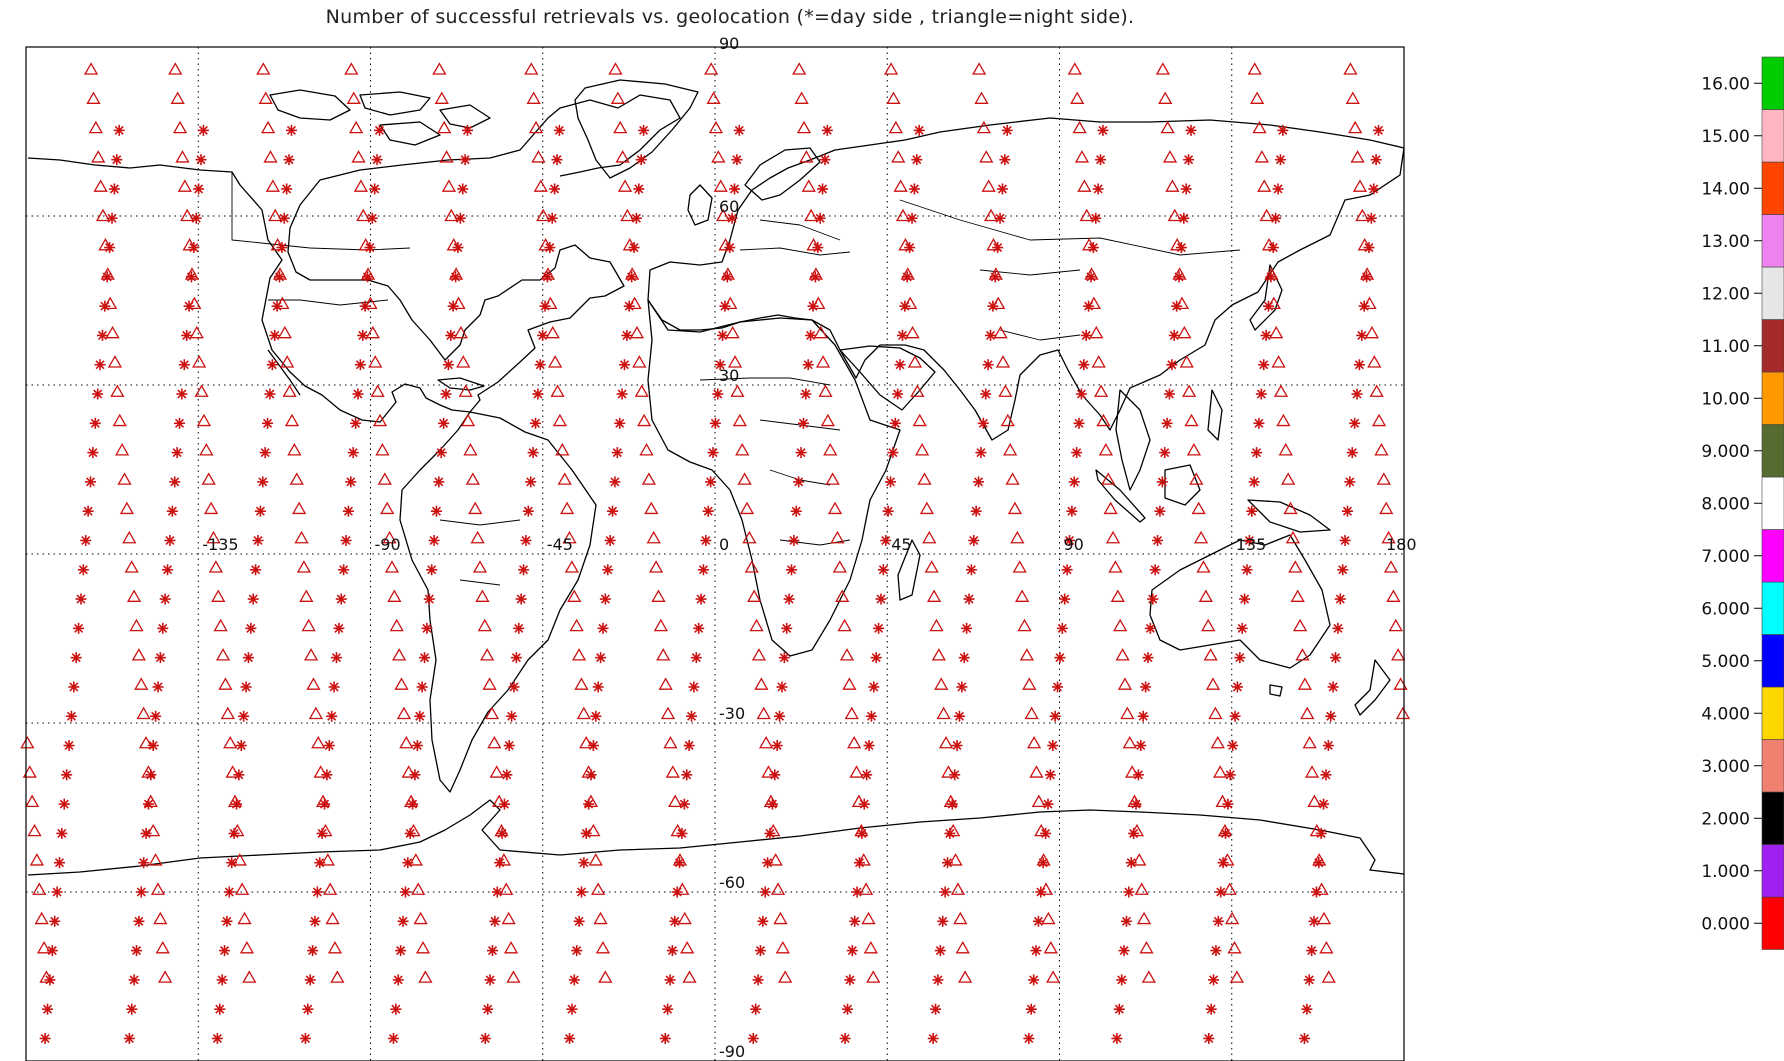  Describe the element at coordinates (1266, 297) in the screenshot. I see `coastline-japan` at that location.